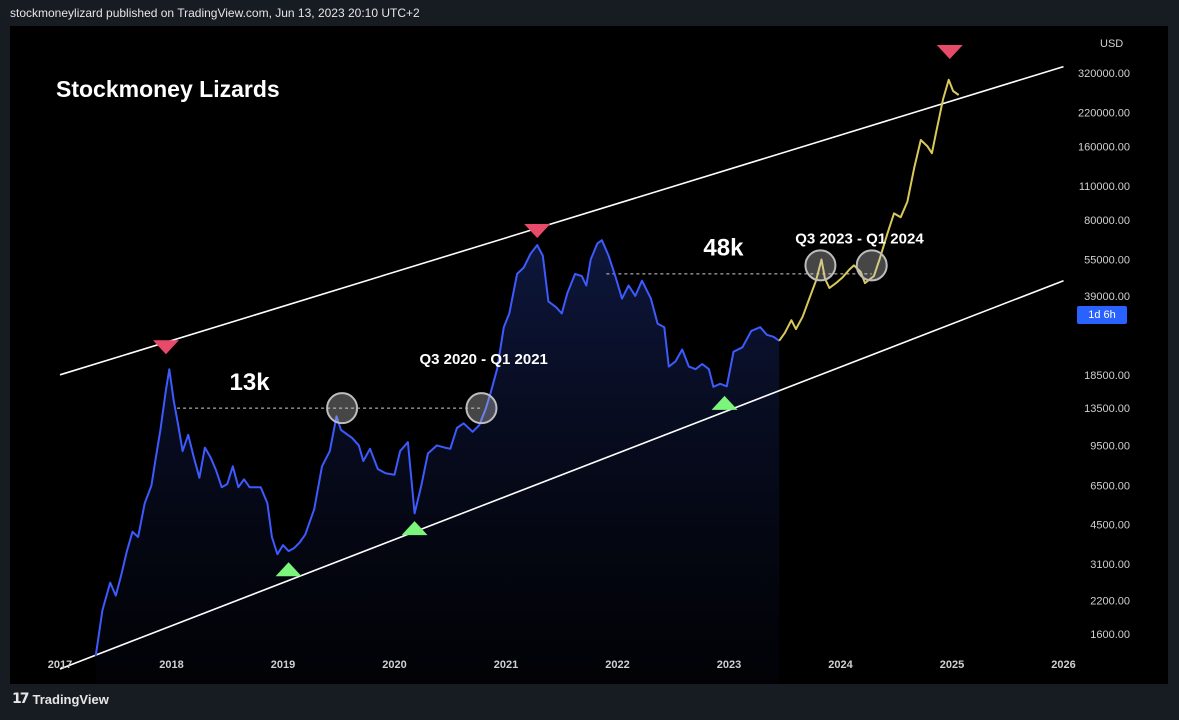 This screenshot has width=1179, height=720. What do you see at coordinates (1110, 487) in the screenshot?
I see `y-tick-label: 6500.00` at bounding box center [1110, 487].